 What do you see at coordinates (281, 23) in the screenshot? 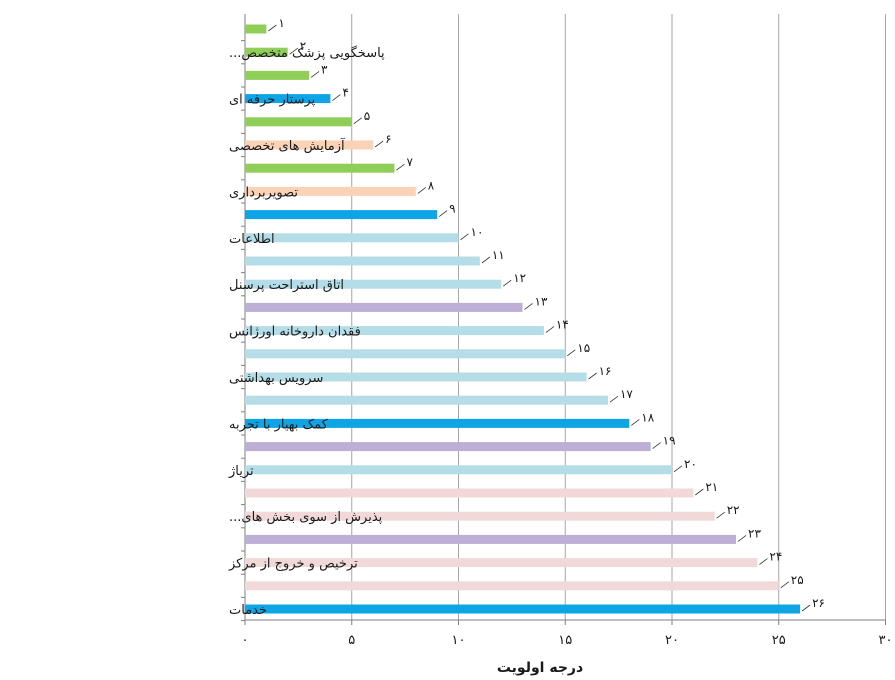
I see `value-label: ۱` at bounding box center [281, 23].